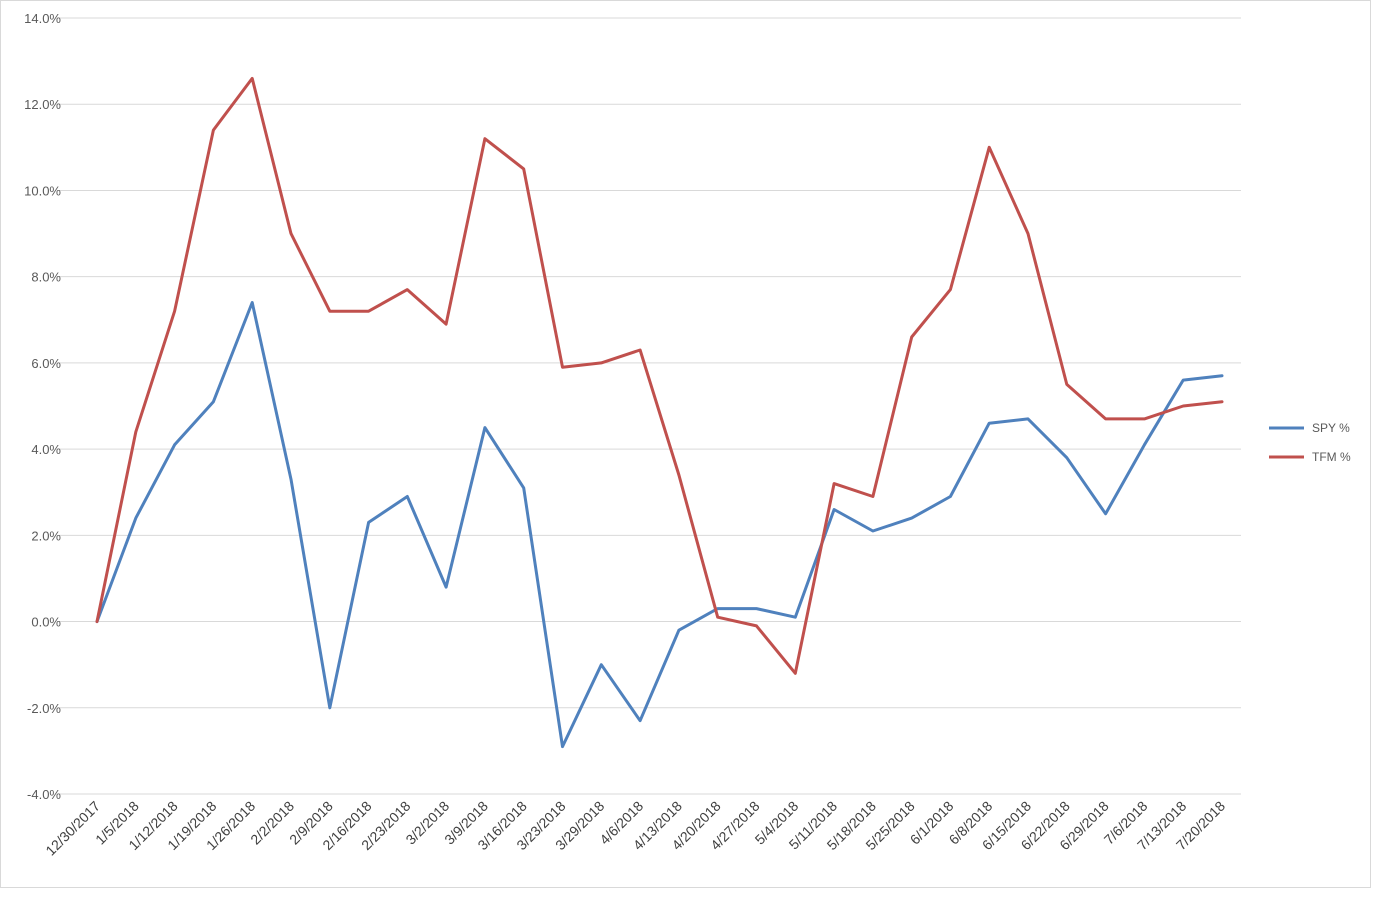 Image resolution: width=1380 pixels, height=898 pixels. What do you see at coordinates (44, 794) in the screenshot?
I see `y-tick-label: -4.0%` at bounding box center [44, 794].